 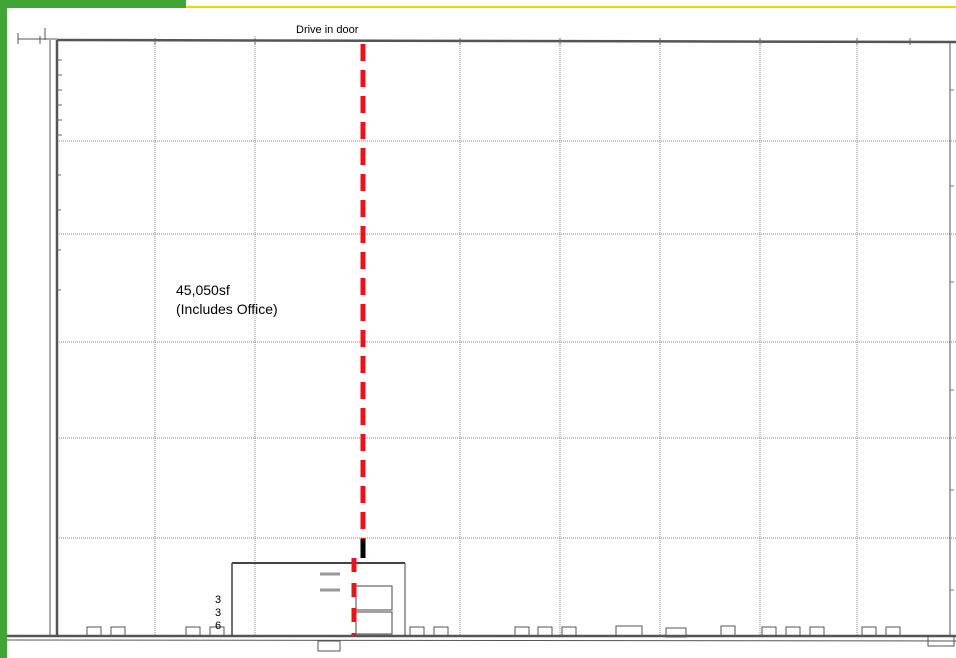 I want to click on right-wall-ticks, so click(x=952, y=340).